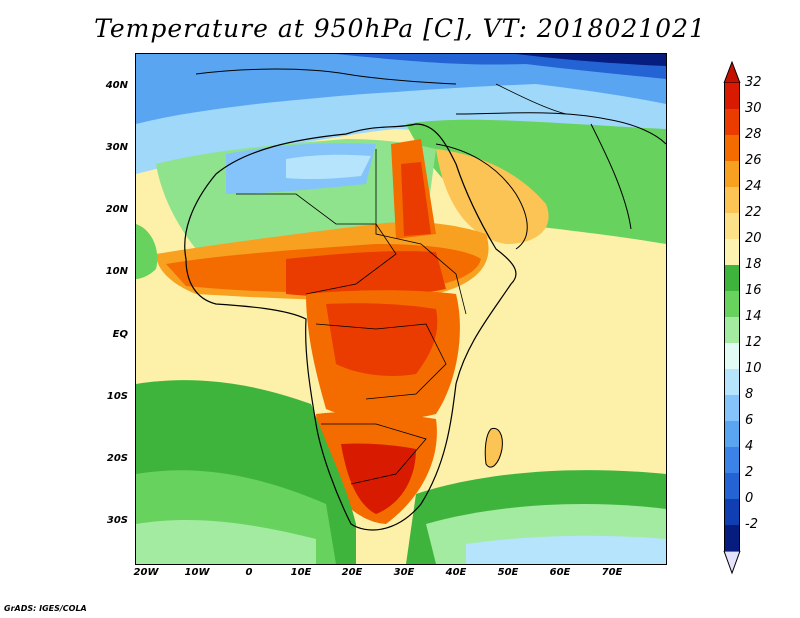  What do you see at coordinates (753, 134) in the screenshot?
I see `colorbar-label: 28` at bounding box center [753, 134].